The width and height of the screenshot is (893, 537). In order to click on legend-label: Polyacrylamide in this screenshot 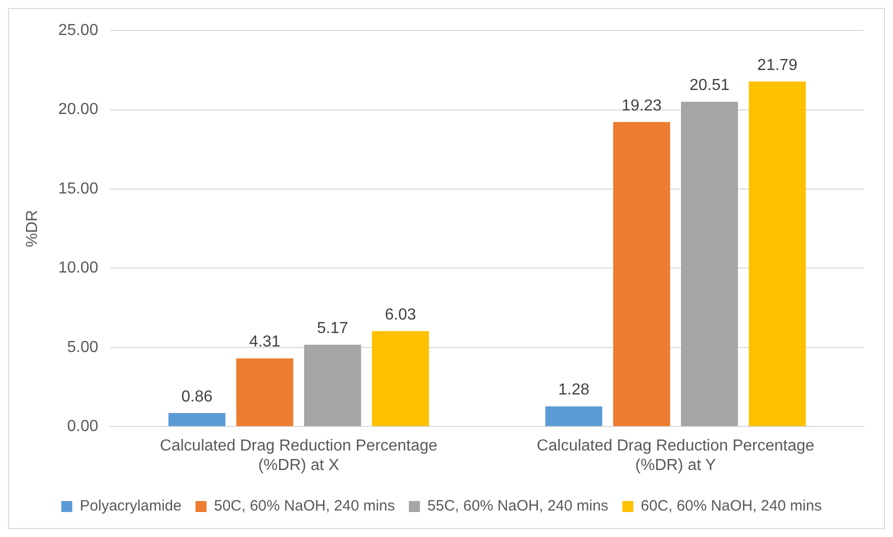, I will do `click(131, 506)`.